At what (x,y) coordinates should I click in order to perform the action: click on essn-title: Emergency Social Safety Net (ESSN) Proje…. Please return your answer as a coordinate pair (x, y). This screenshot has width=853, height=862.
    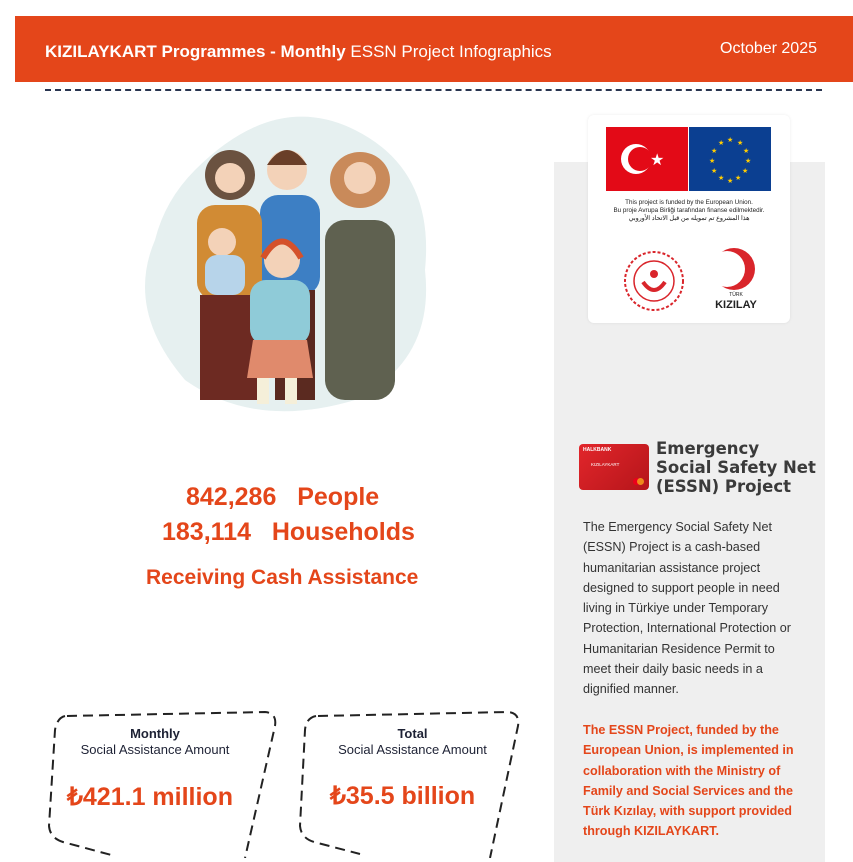
    Looking at the image, I should click on (736, 467).